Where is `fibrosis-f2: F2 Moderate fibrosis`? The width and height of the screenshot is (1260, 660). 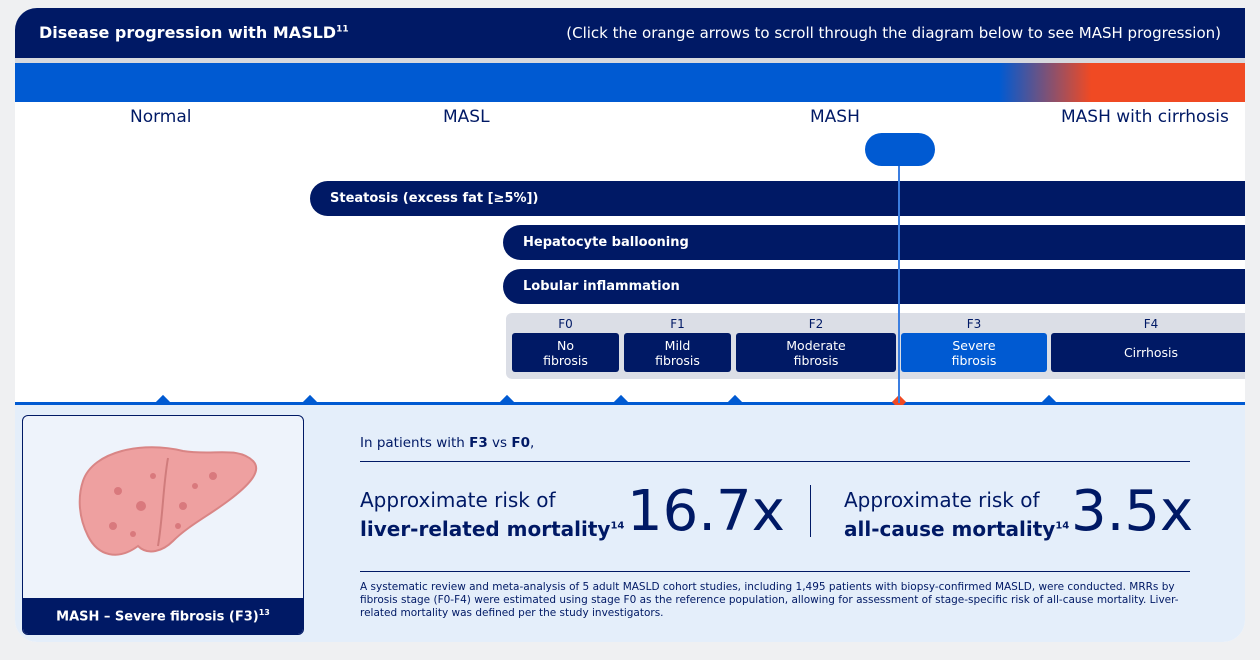
fibrosis-f2: F2 Moderate fibrosis is located at coordinates (816, 346).